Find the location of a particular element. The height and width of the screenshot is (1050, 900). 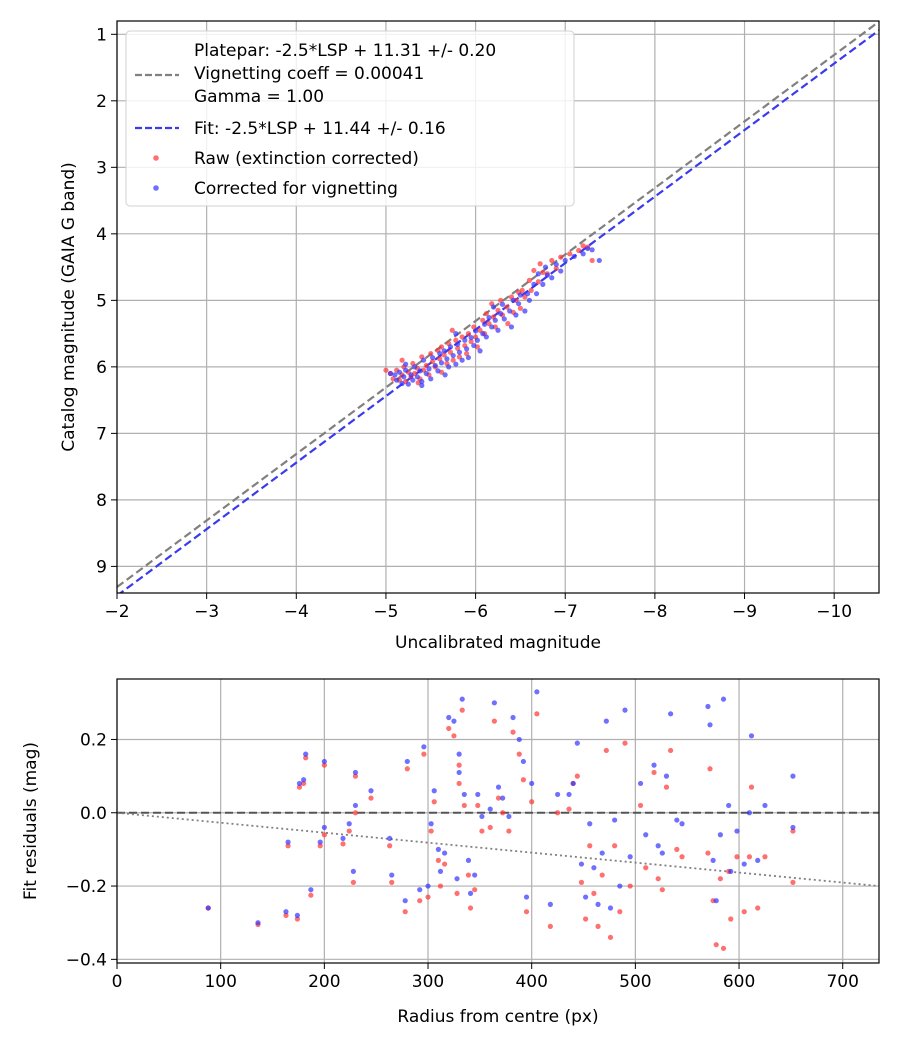

y-tick-label: 7 is located at coordinates (101, 434).